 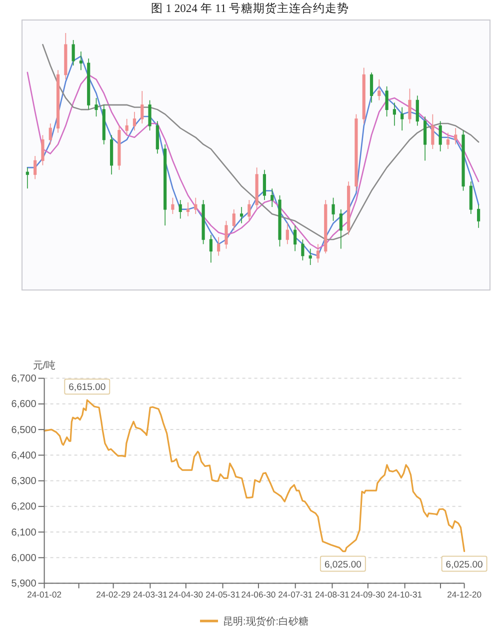 I want to click on annotation: 6,615.00, so click(x=87, y=388).